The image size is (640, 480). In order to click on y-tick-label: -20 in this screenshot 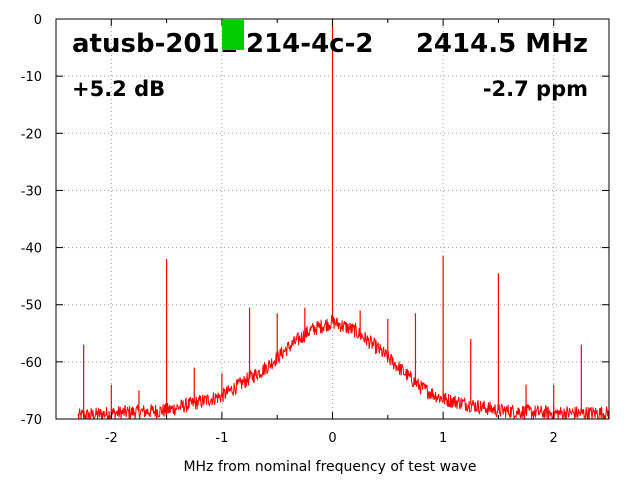, I will do `click(31, 134)`.